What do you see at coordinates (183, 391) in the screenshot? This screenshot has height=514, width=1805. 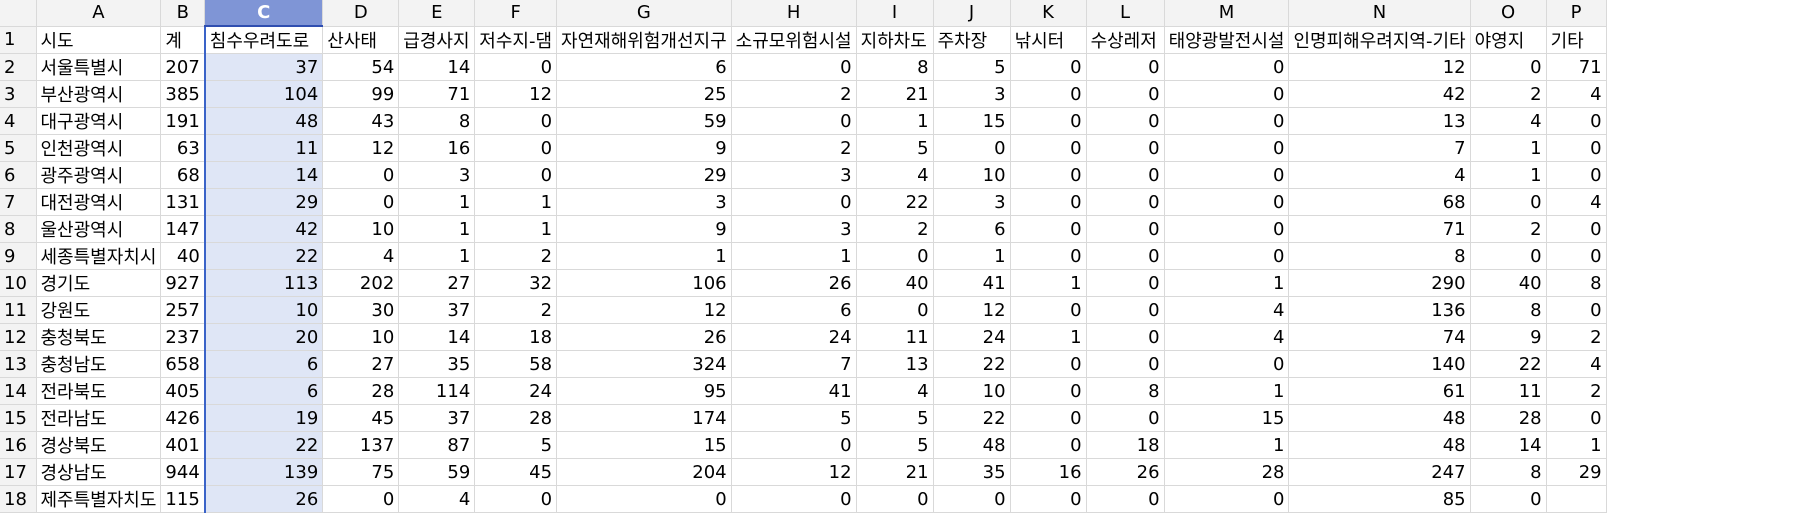 I see `table-cell: 405` at bounding box center [183, 391].